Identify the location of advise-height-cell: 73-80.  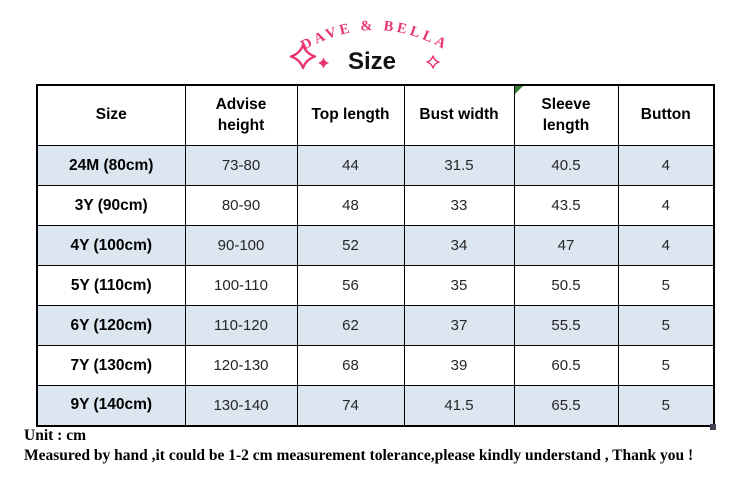
(241, 165).